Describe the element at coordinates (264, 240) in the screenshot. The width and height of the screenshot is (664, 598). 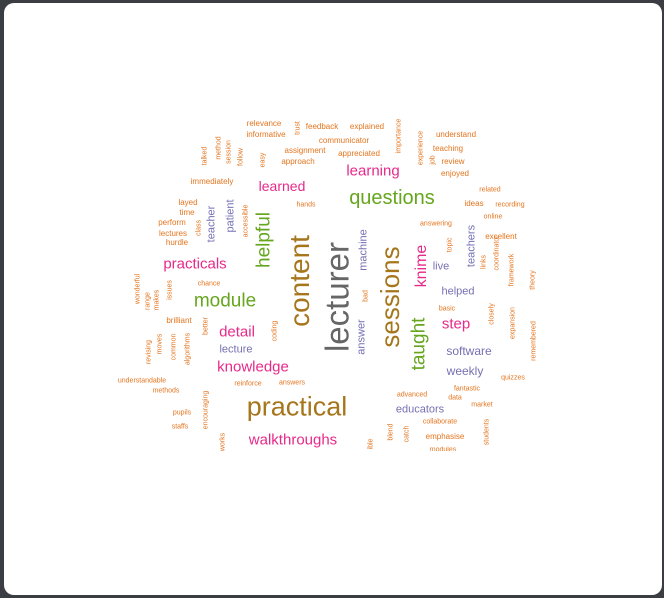
I see `word-helpful: helpful` at that location.